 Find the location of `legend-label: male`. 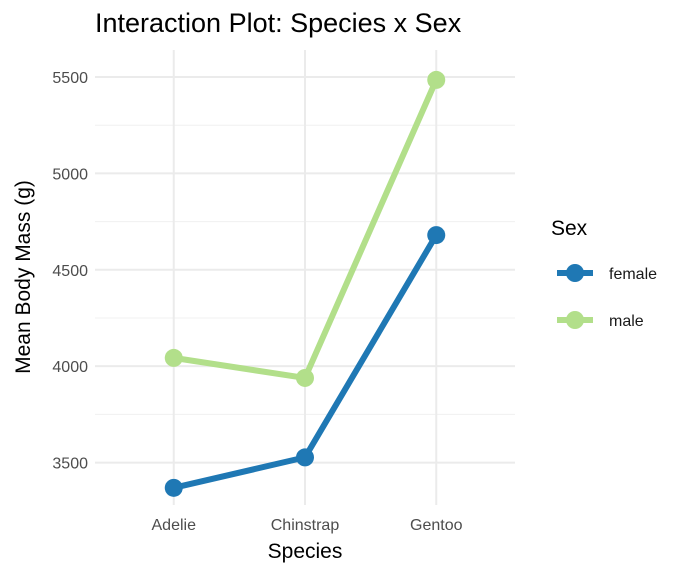

legend-label: male is located at coordinates (626, 321).